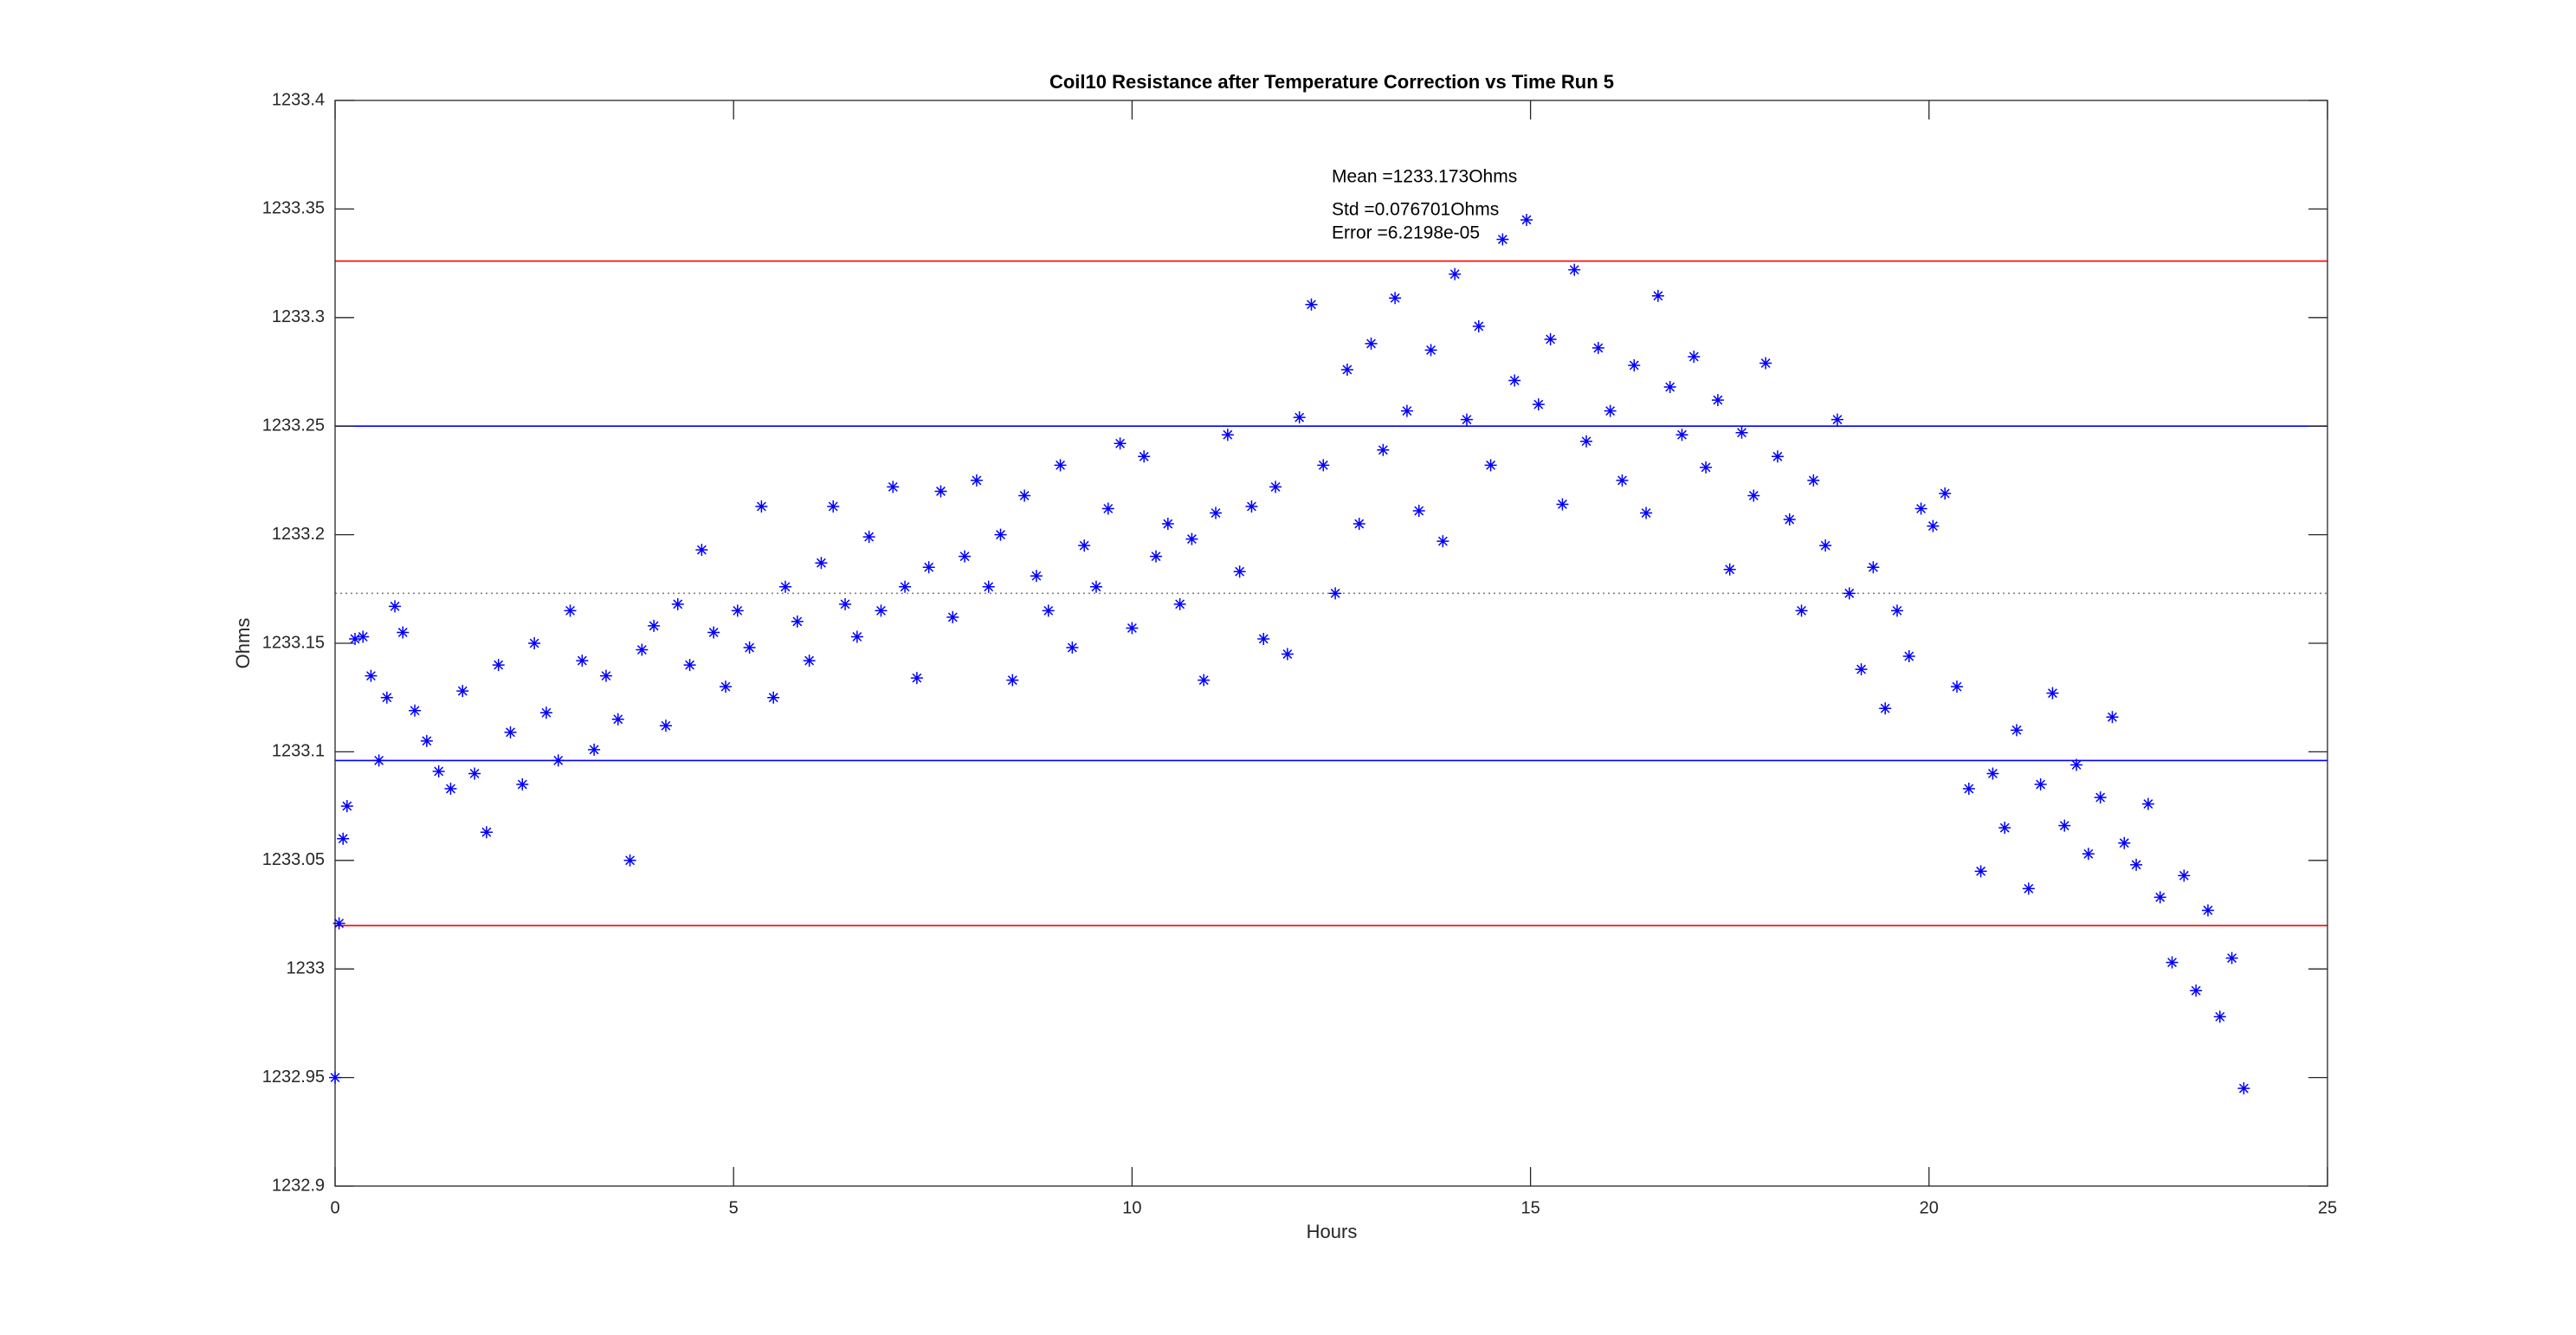  I want to click on y-tick-label: 1233.25, so click(293, 426).